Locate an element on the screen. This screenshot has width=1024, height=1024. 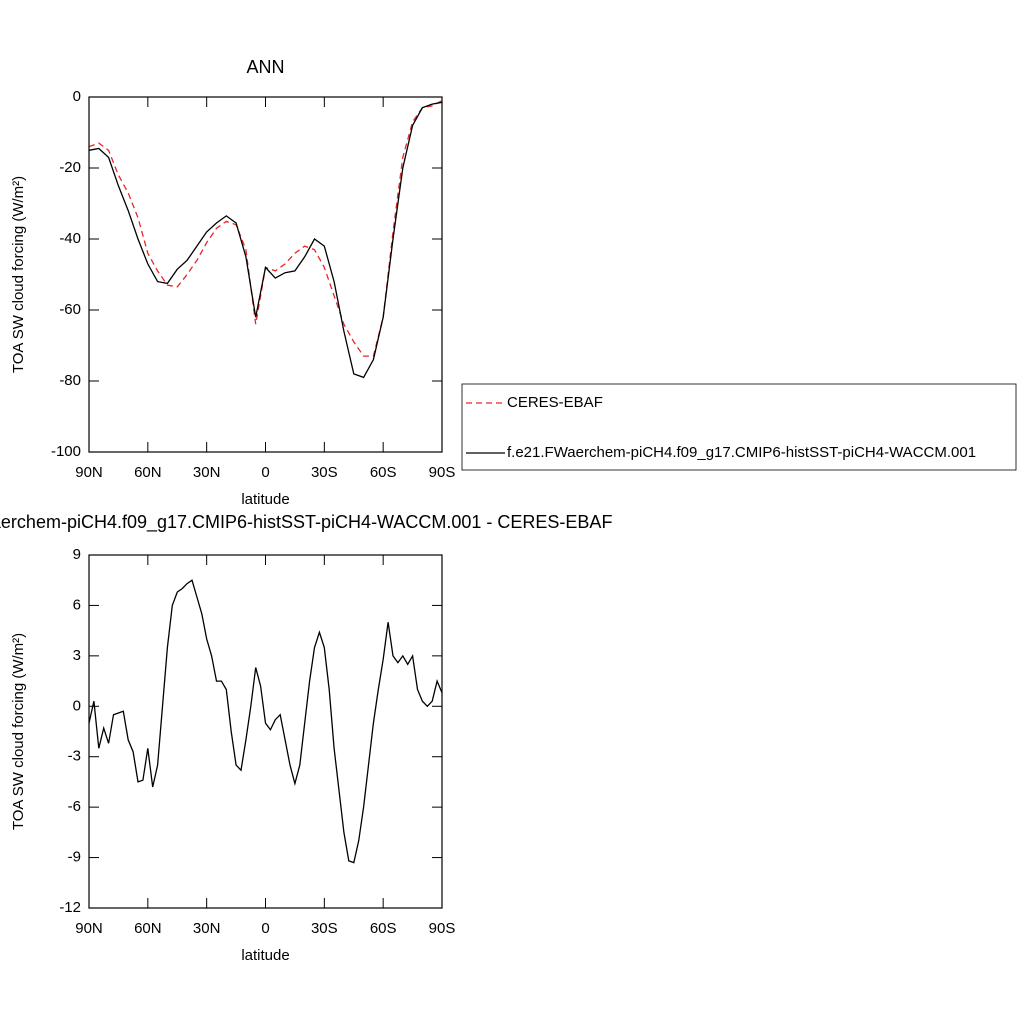
y-tick-label: -100 is located at coordinates (66, 451).